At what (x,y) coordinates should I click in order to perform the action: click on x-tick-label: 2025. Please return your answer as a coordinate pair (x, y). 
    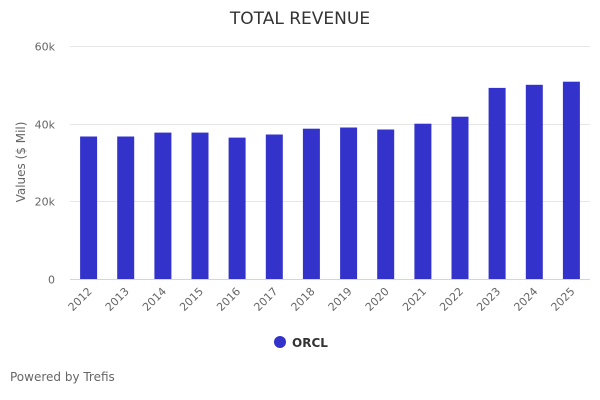
    Looking at the image, I should click on (563, 299).